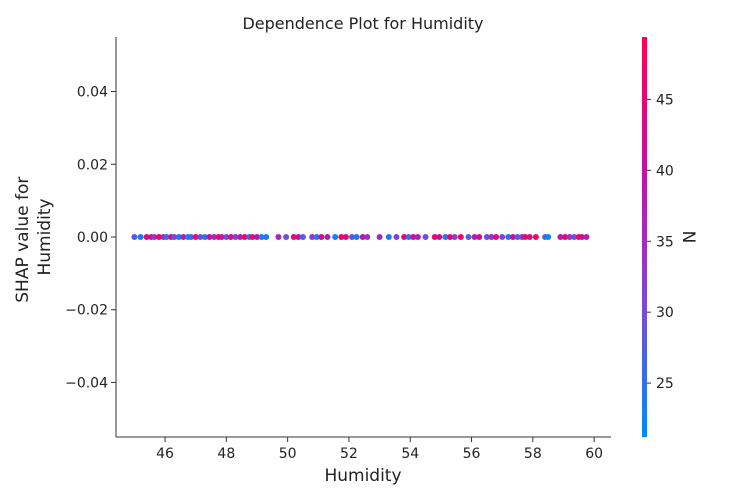  What do you see at coordinates (594, 454) in the screenshot?
I see `x-tick-label: 60` at bounding box center [594, 454].